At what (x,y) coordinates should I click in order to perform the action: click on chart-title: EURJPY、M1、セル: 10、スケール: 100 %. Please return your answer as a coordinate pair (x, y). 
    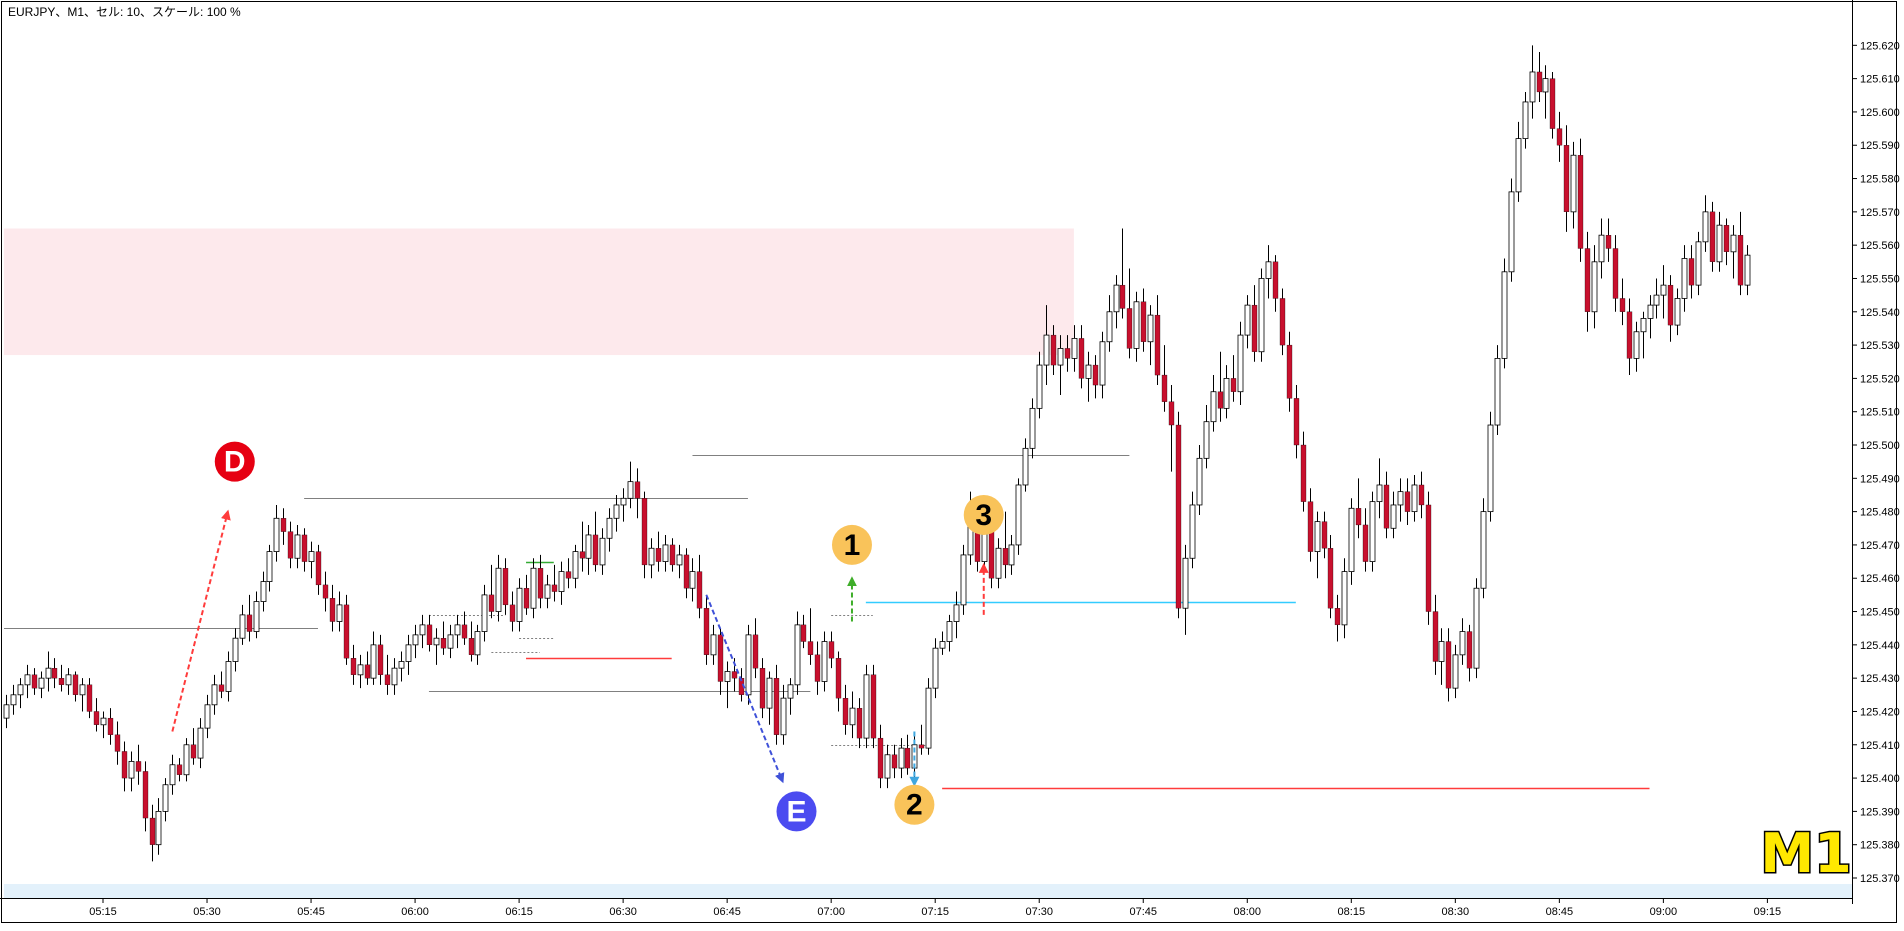
    Looking at the image, I should click on (124, 12).